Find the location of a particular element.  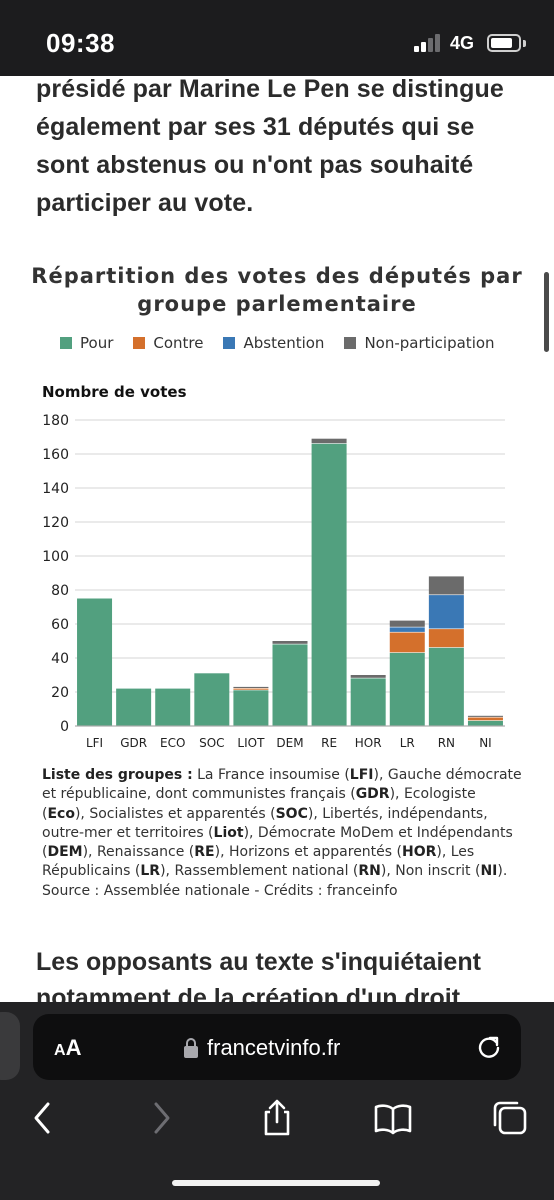

y-tick-label: 100 is located at coordinates (55, 557).